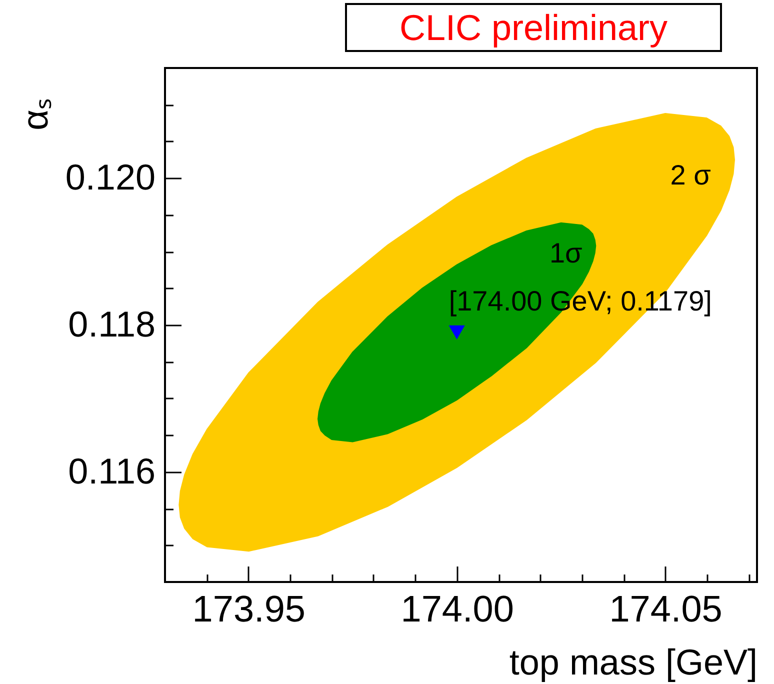 The height and width of the screenshot is (684, 774). What do you see at coordinates (457, 609) in the screenshot?
I see `x-tick-label: 174.00` at bounding box center [457, 609].